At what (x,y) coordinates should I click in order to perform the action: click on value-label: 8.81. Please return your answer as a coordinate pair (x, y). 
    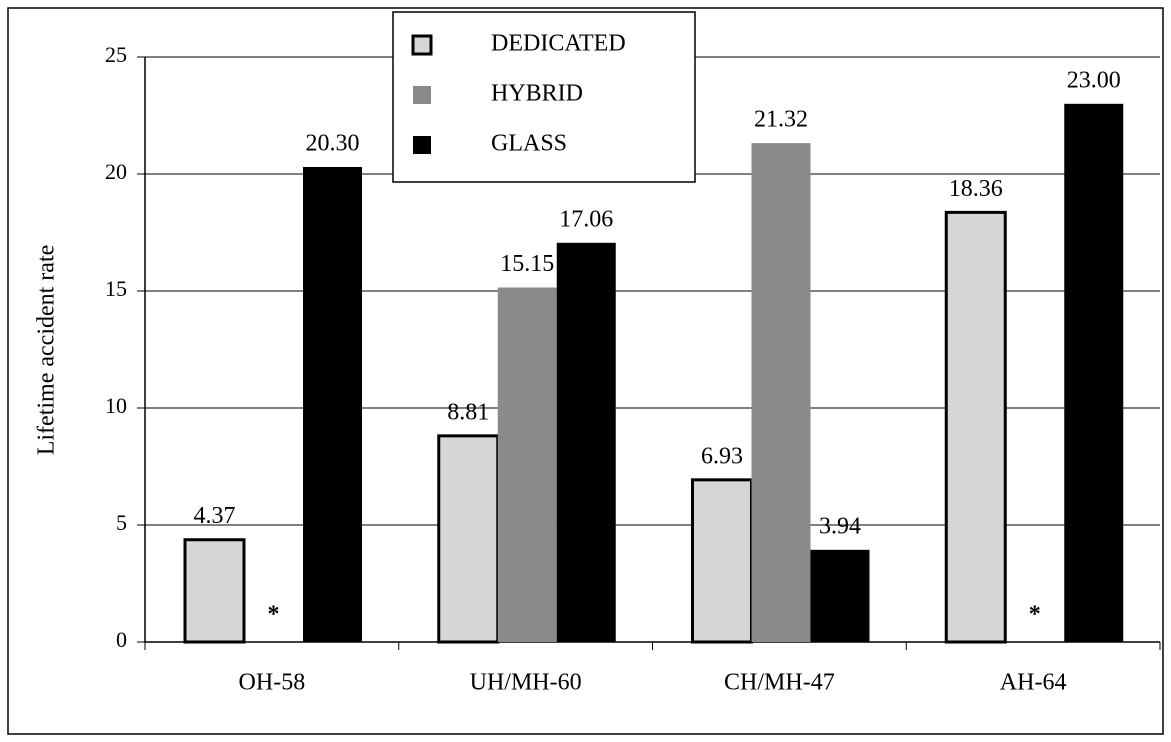
    Looking at the image, I should click on (468, 412).